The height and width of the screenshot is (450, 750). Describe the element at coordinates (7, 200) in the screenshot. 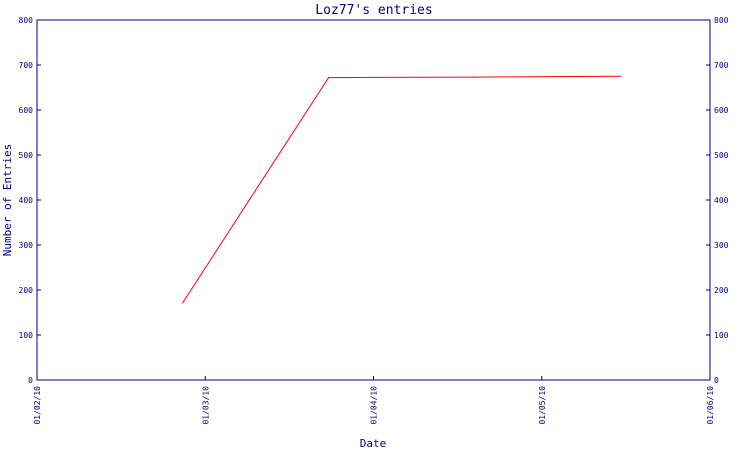

I see `y-axis-label: Number of Entries` at that location.